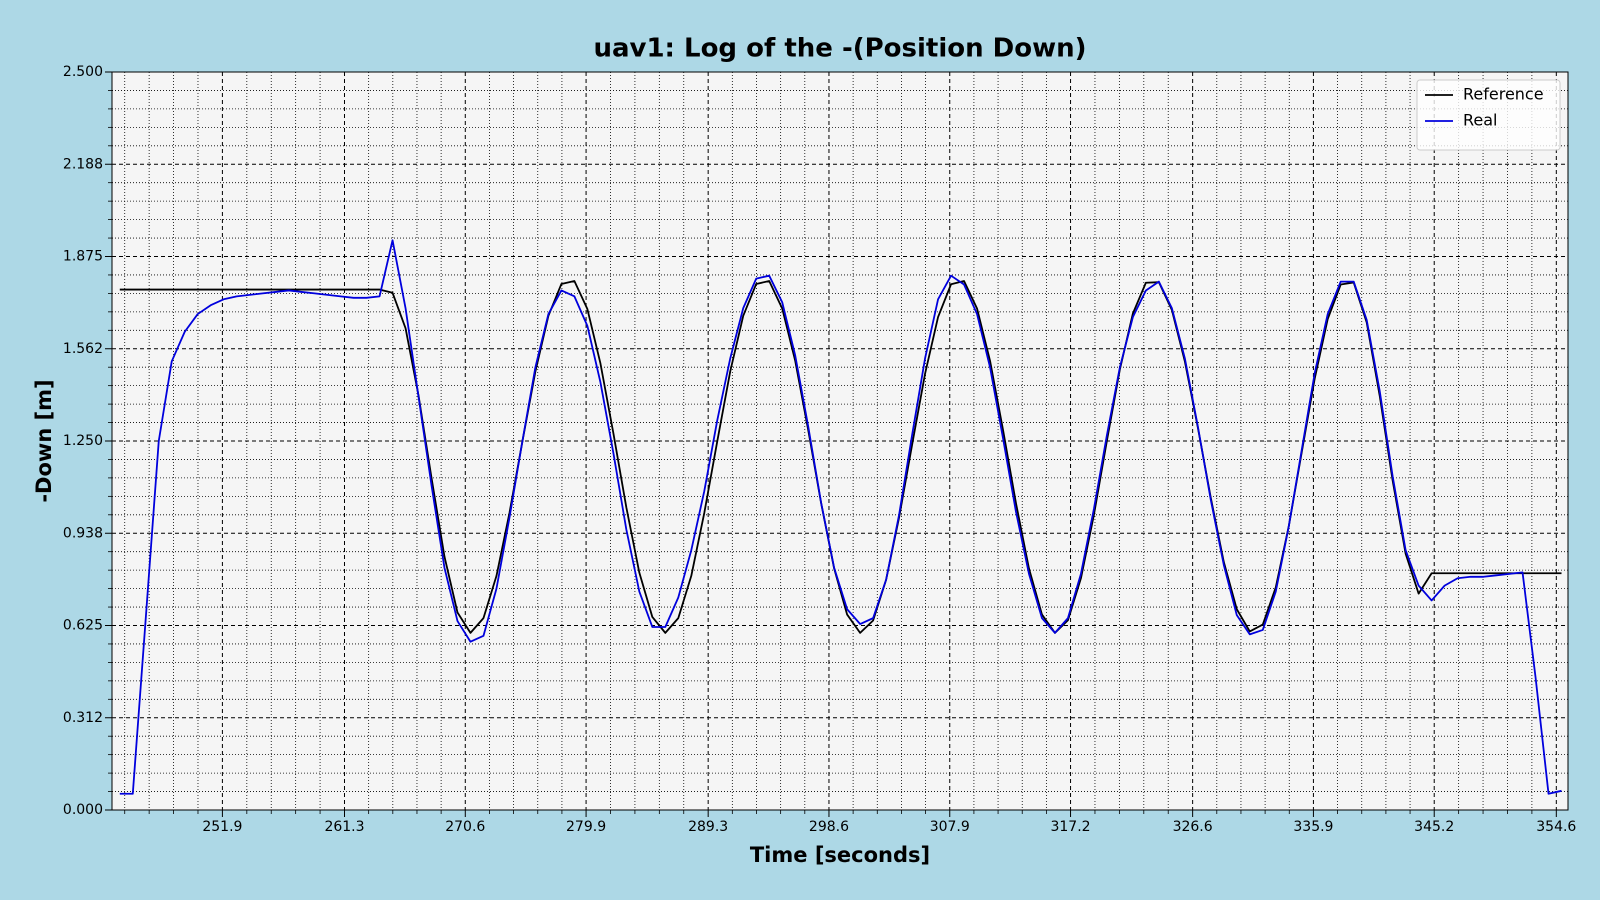 This screenshot has width=1600, height=900. What do you see at coordinates (586, 827) in the screenshot?
I see `x-tick-label: 279.9` at bounding box center [586, 827].